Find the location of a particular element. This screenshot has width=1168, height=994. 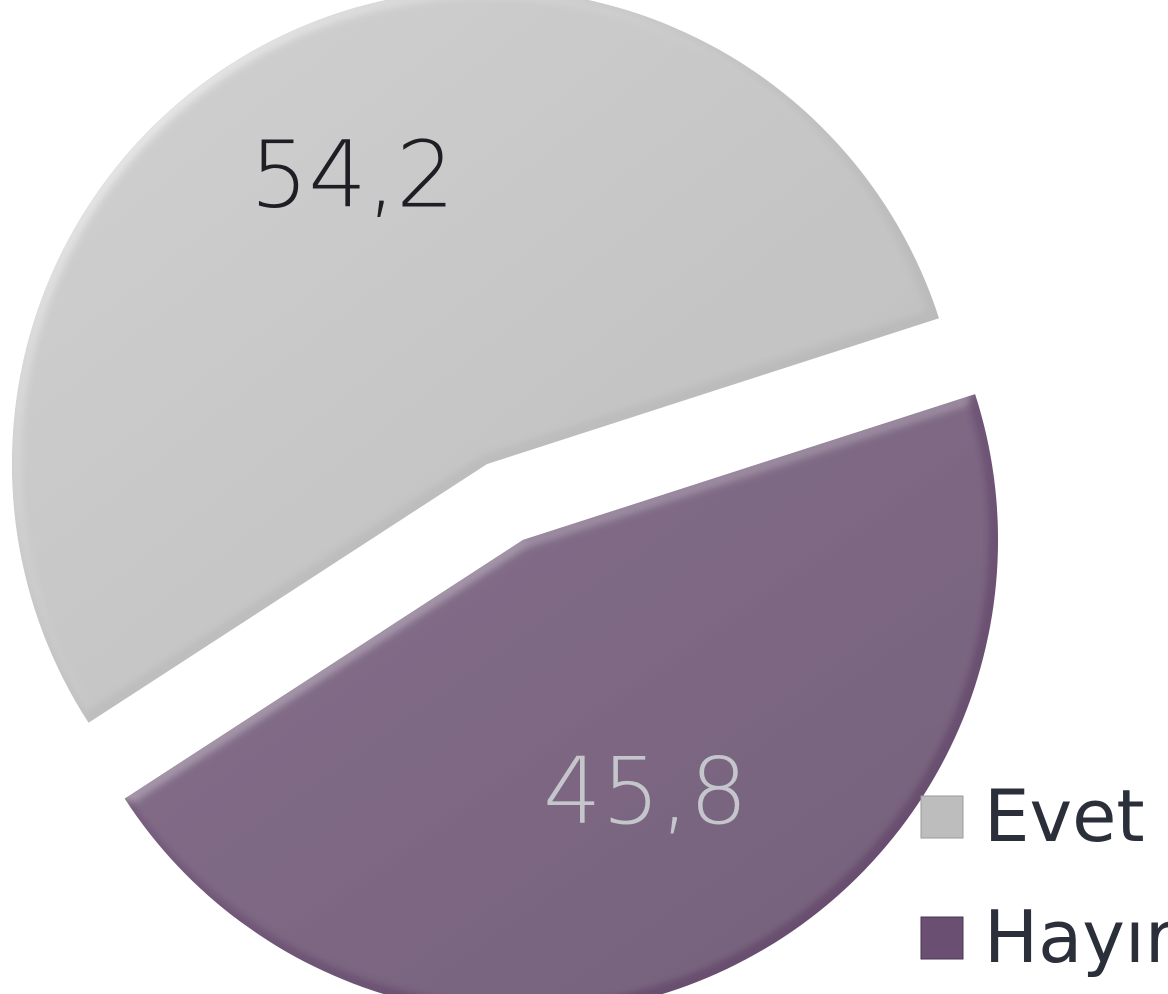

data-label-hay-r: 45,8 is located at coordinates (645, 791).